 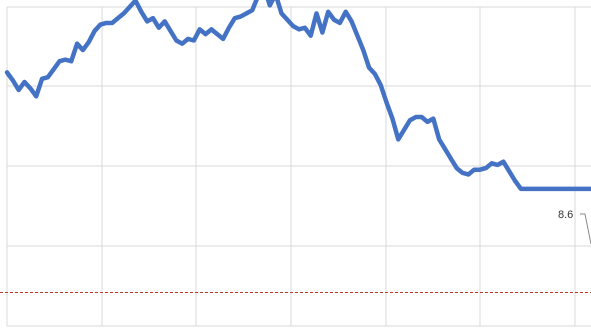 What do you see at coordinates (574, 227) in the screenshot?
I see `annotations: 8.6` at bounding box center [574, 227].